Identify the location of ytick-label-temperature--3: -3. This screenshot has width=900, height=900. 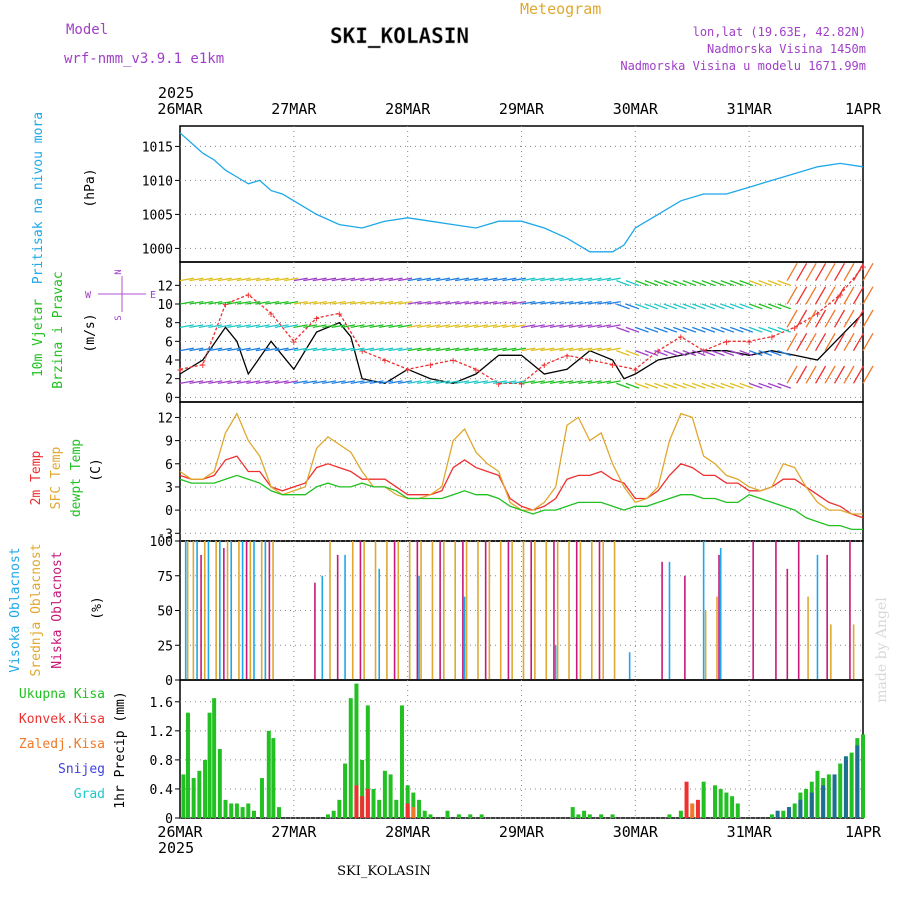
(165, 534).